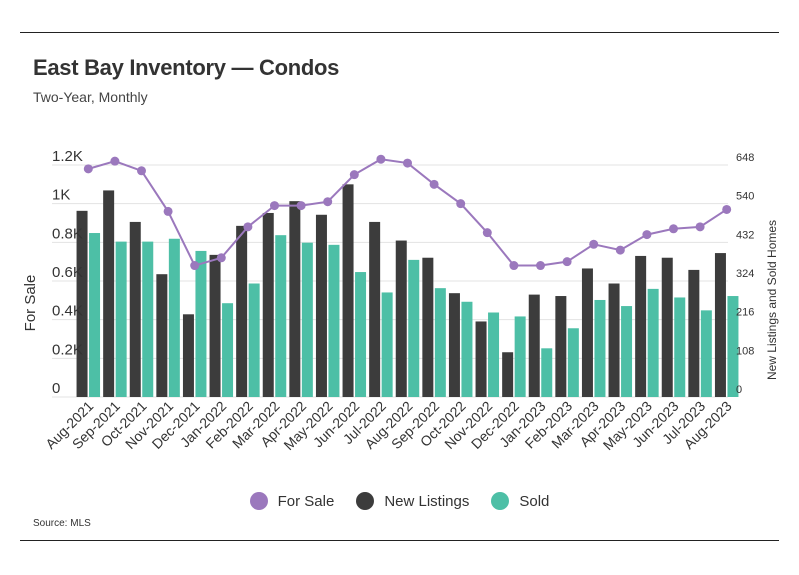 Image resolution: width=799 pixels, height=575 pixels. I want to click on legend-swatch-for-sale, so click(258, 501).